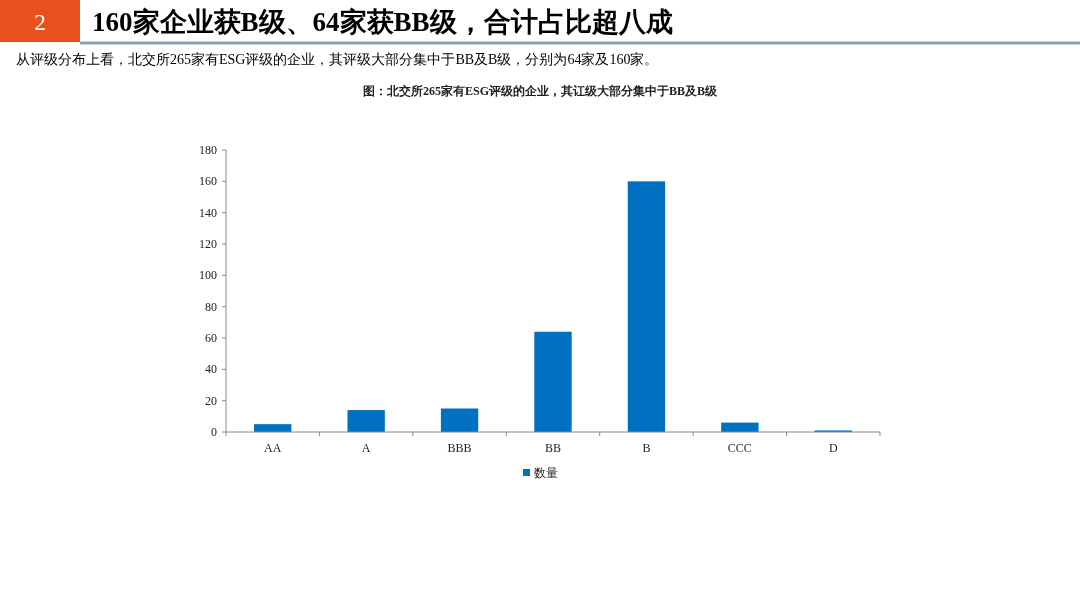  I want to click on x-tick-label: AA, so click(273, 448).